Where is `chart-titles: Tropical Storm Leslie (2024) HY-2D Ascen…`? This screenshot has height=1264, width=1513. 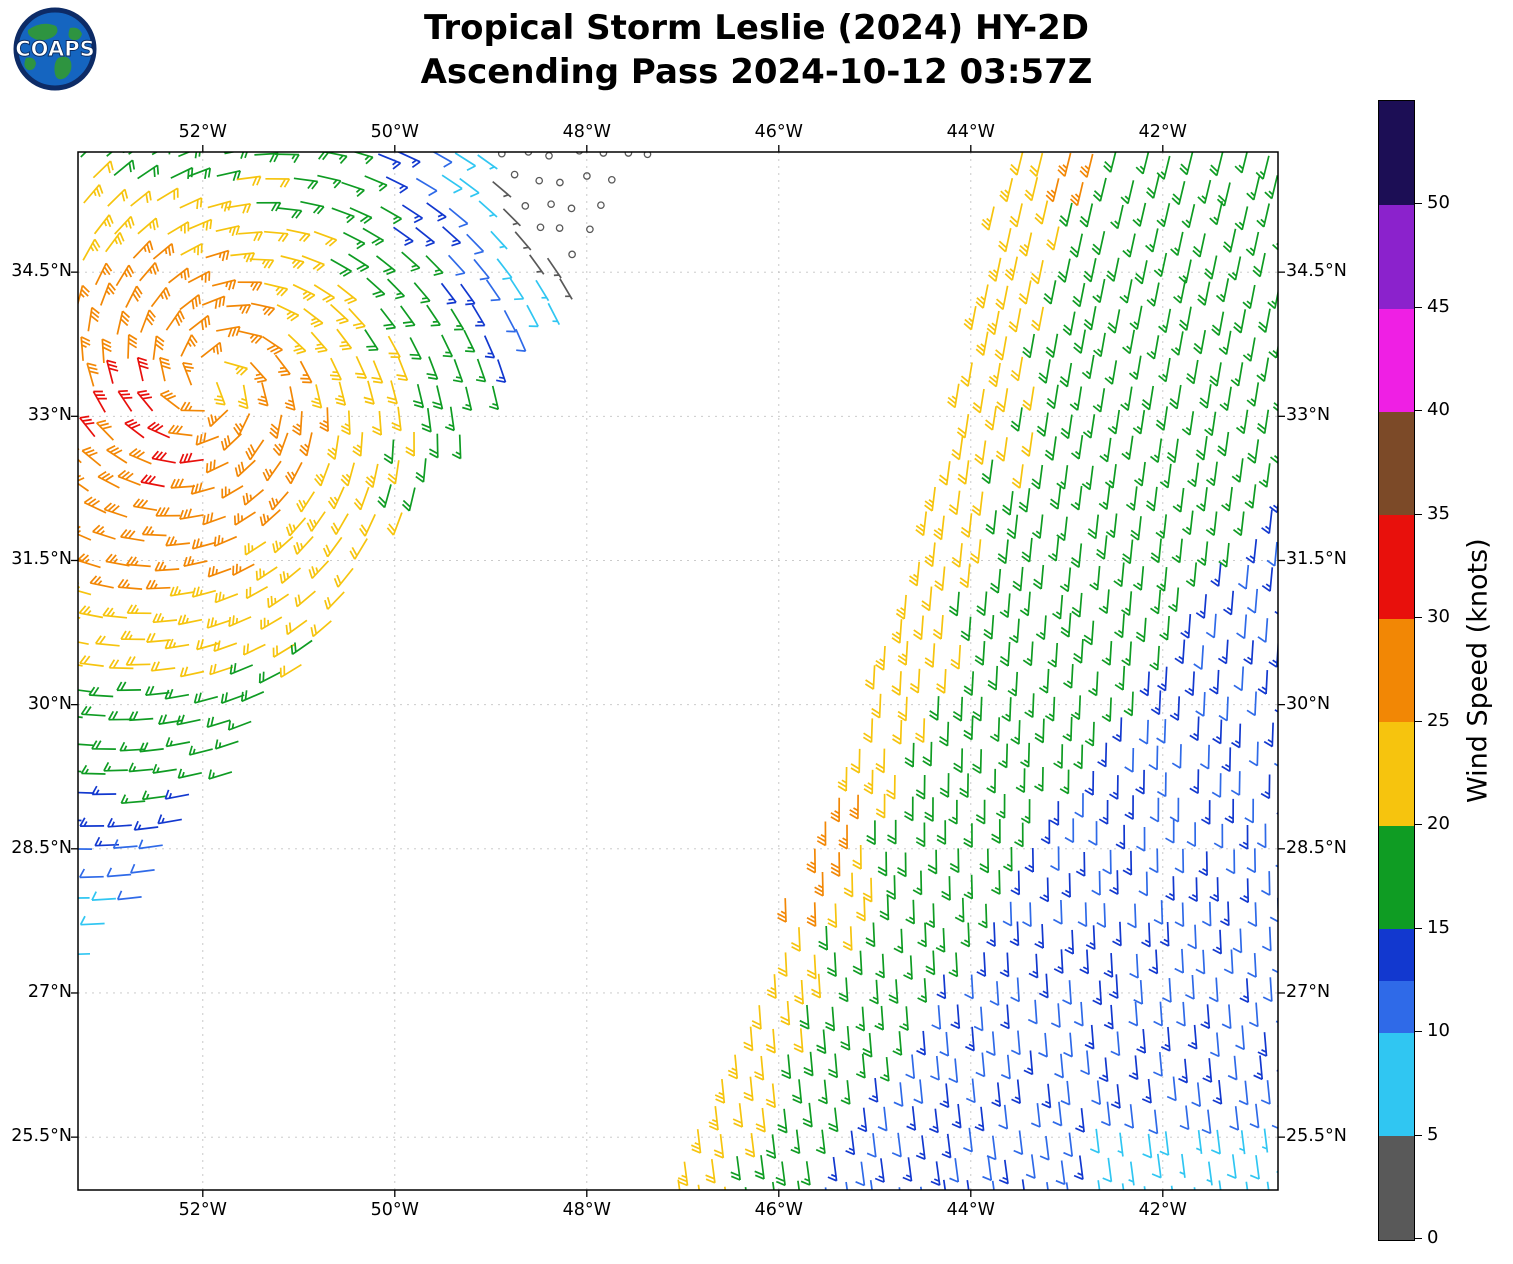 chart-titles: Tropical Storm Leslie (2024) HY-2D Ascen… is located at coordinates (756, 50).